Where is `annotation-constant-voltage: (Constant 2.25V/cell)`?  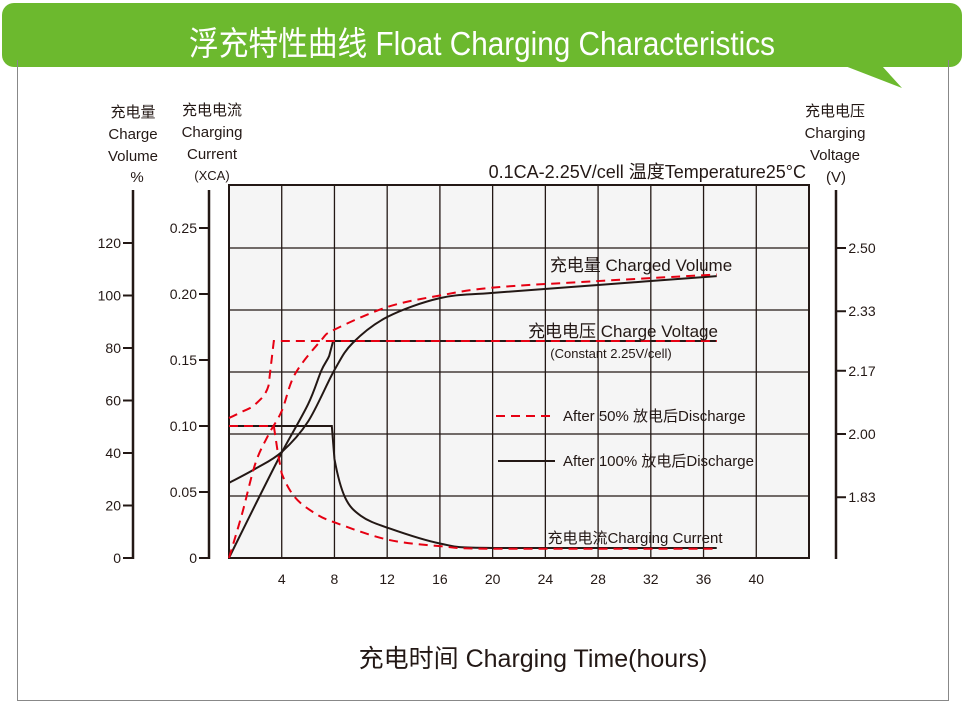 annotation-constant-voltage: (Constant 2.25V/cell) is located at coordinates (610, 353).